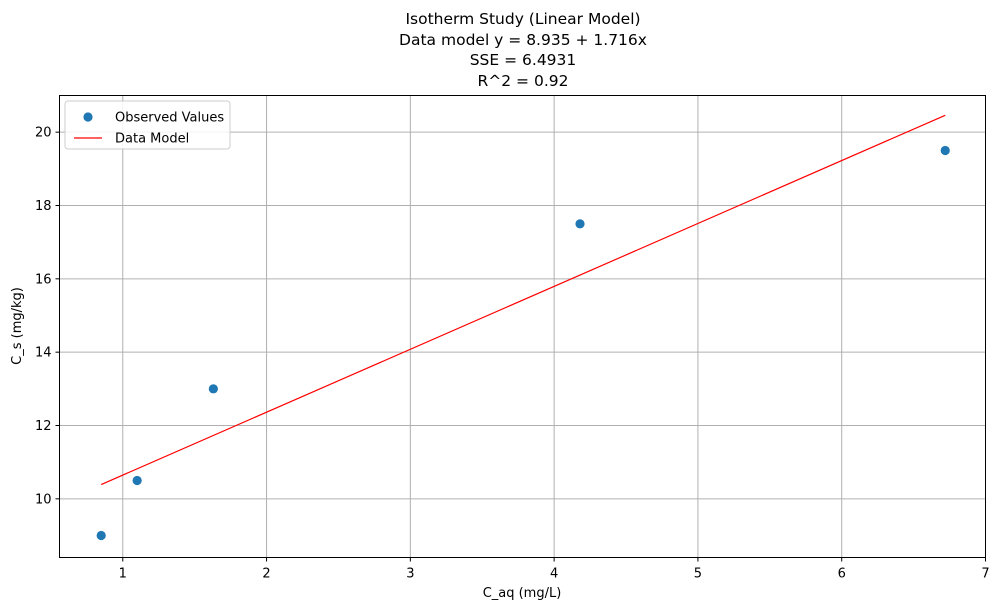 The image size is (1001, 610). I want to click on x-tick-label: 3, so click(410, 574).